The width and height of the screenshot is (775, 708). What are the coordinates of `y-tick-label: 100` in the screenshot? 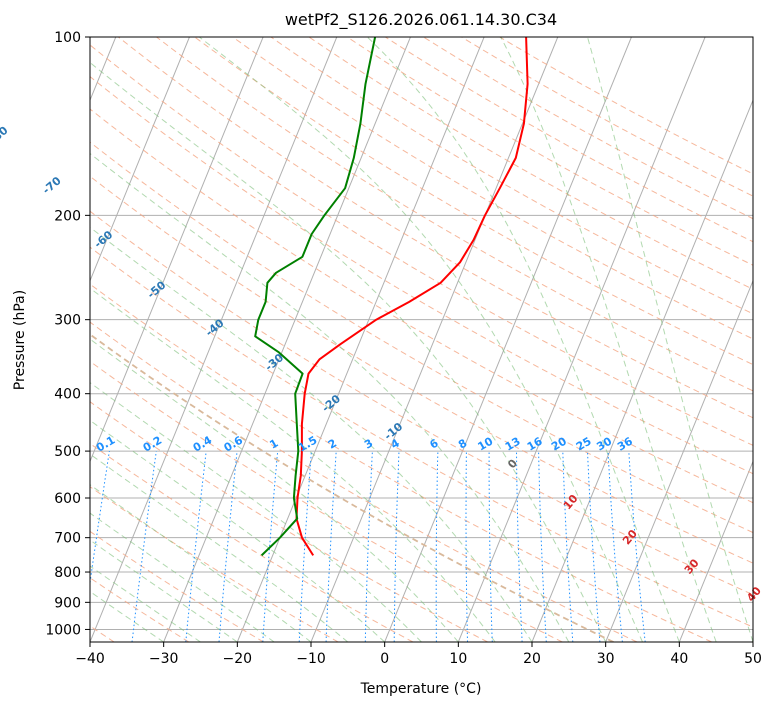 It's located at (67, 38).